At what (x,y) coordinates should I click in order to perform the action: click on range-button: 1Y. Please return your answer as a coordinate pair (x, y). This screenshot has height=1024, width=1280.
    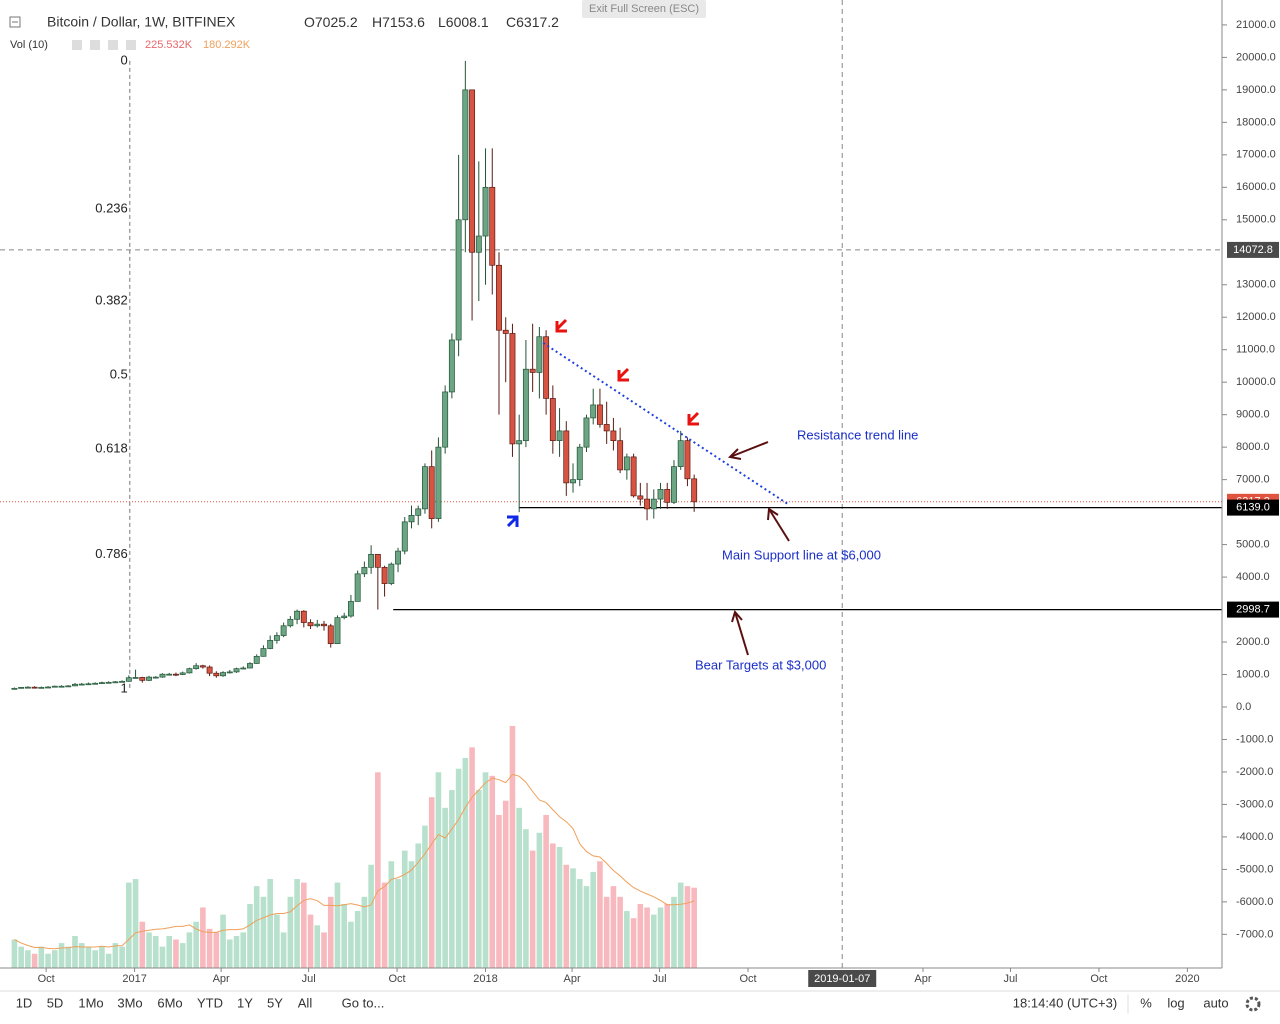
    Looking at the image, I should click on (245, 1002).